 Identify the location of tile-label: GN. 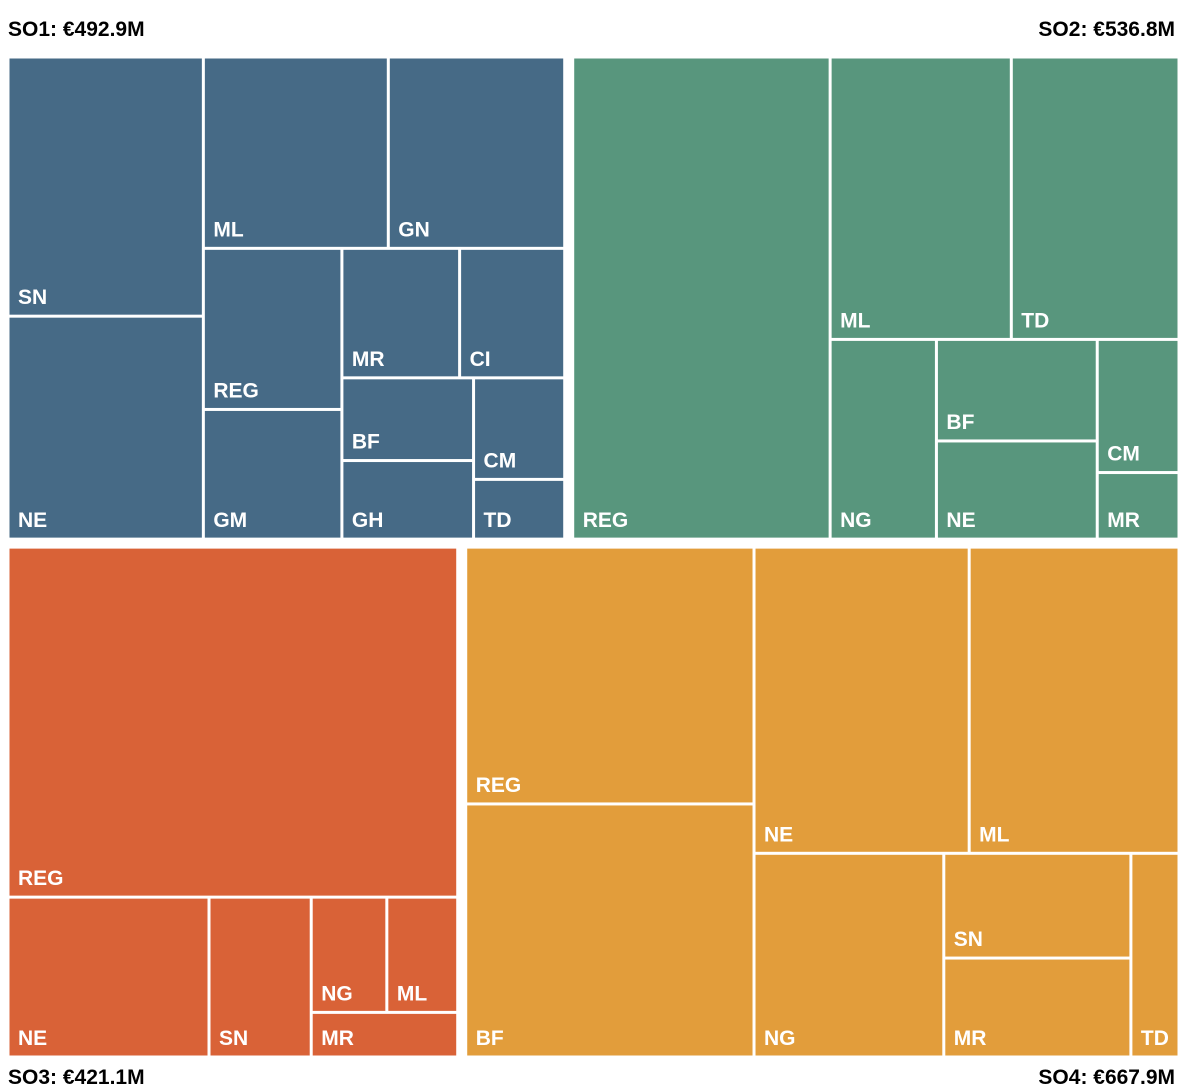
(414, 229).